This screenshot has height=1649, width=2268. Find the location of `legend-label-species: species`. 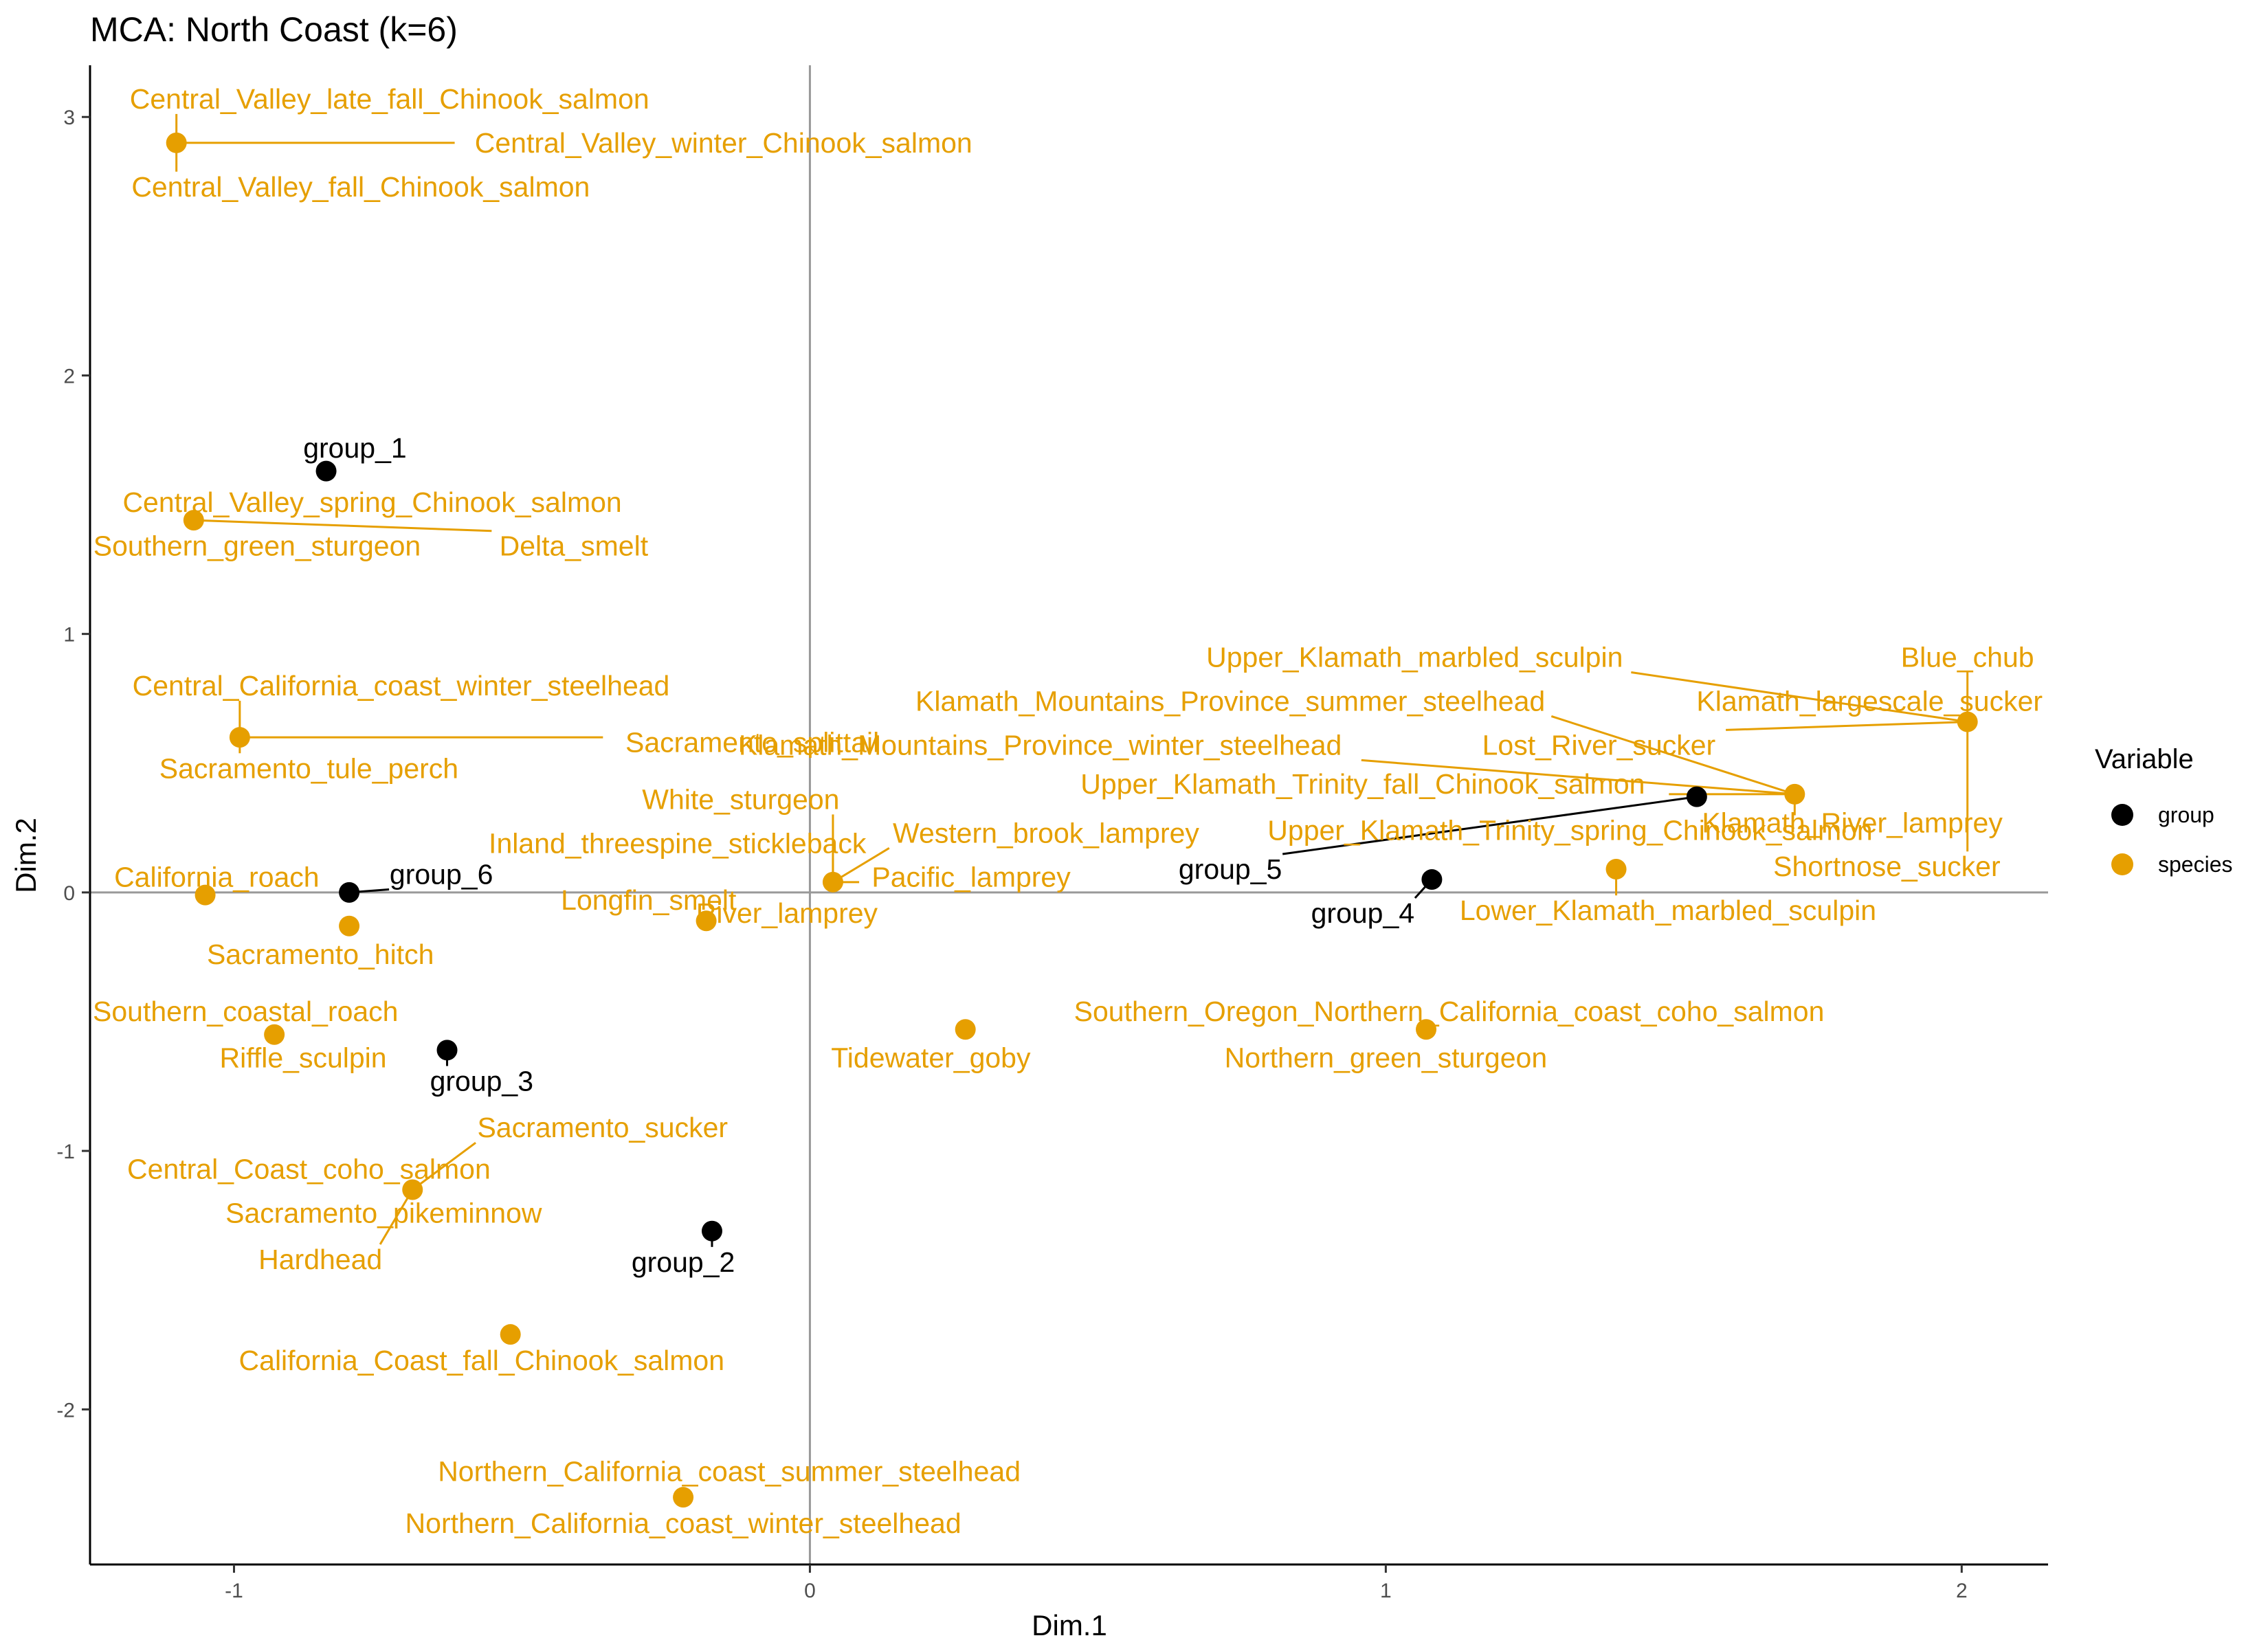

legend-label-species: species is located at coordinates (2195, 865).